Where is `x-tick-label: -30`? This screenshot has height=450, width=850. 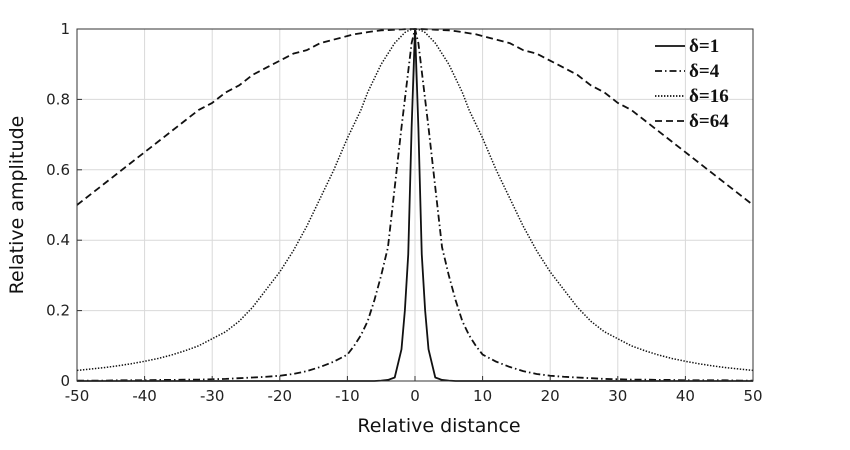 x-tick-label: -30 is located at coordinates (212, 396).